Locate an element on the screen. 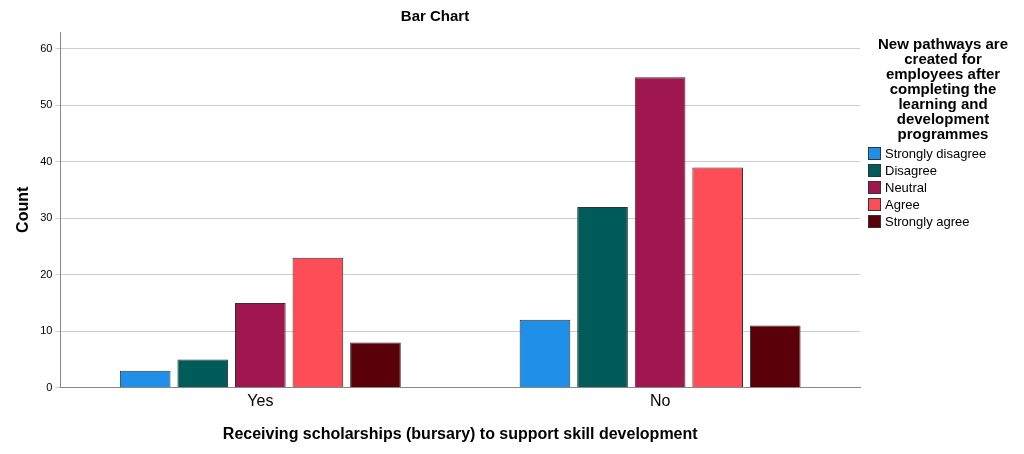 This screenshot has height=454, width=1024. y-tick-label: 50 is located at coordinates (46, 104).